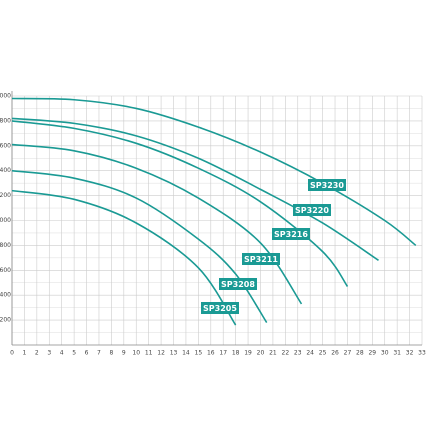  Describe the element at coordinates (397, 353) in the screenshot. I see `x-tick-label: 31` at that location.